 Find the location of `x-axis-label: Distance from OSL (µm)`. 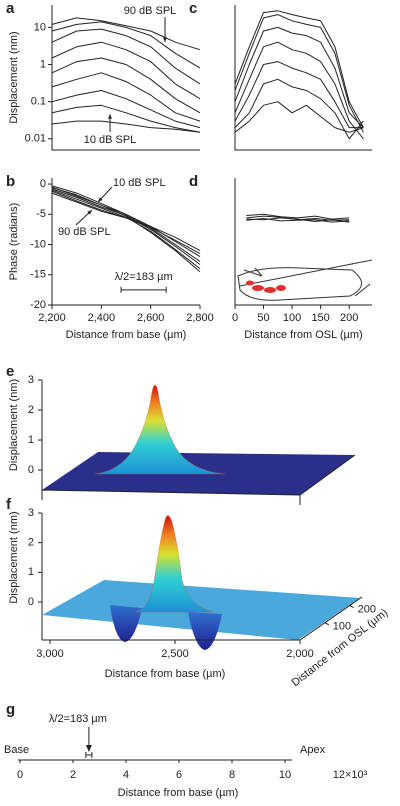

x-axis-label: Distance from OSL (µm) is located at coordinates (303, 335).